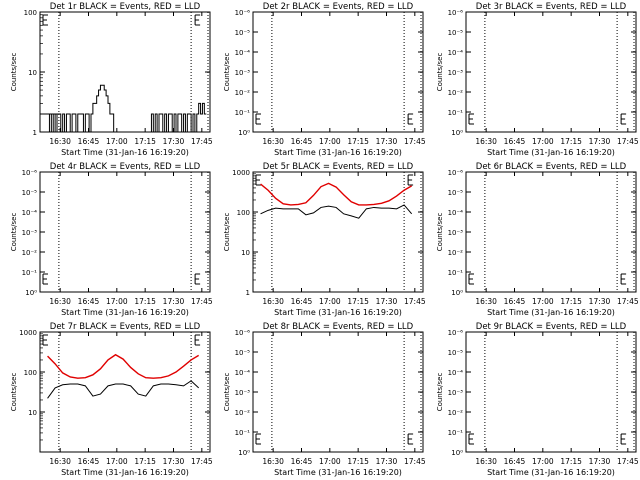  I want to click on y-tick-label: 10, so click(32, 73).